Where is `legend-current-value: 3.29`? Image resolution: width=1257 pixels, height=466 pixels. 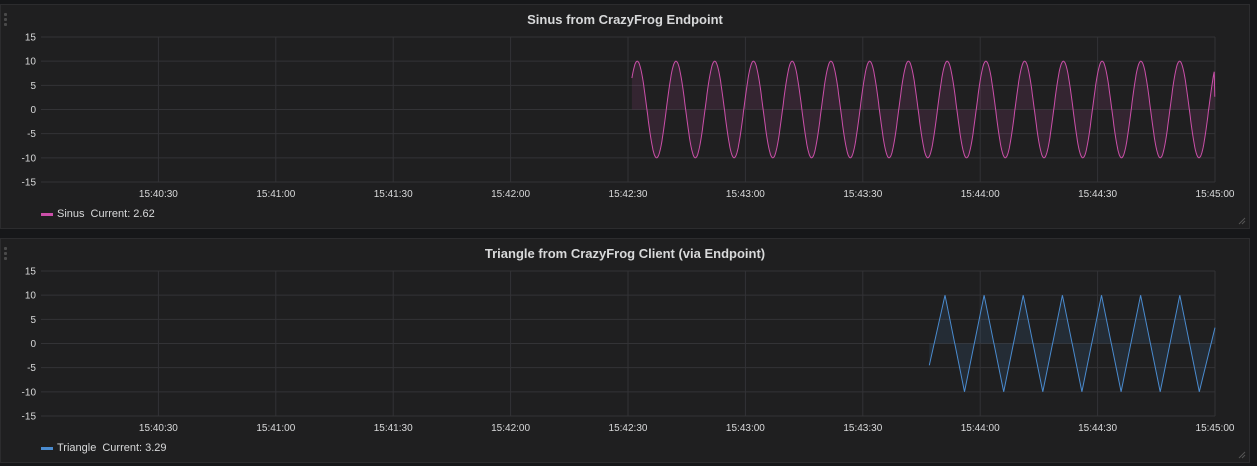 legend-current-value: 3.29 is located at coordinates (156, 448).